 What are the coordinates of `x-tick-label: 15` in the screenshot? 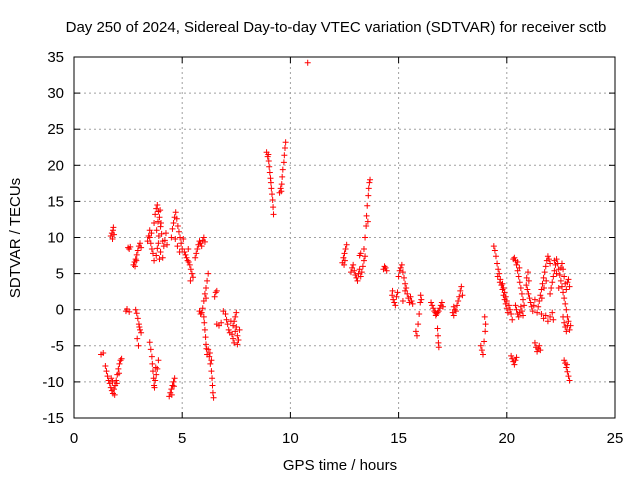 It's located at (398, 438).